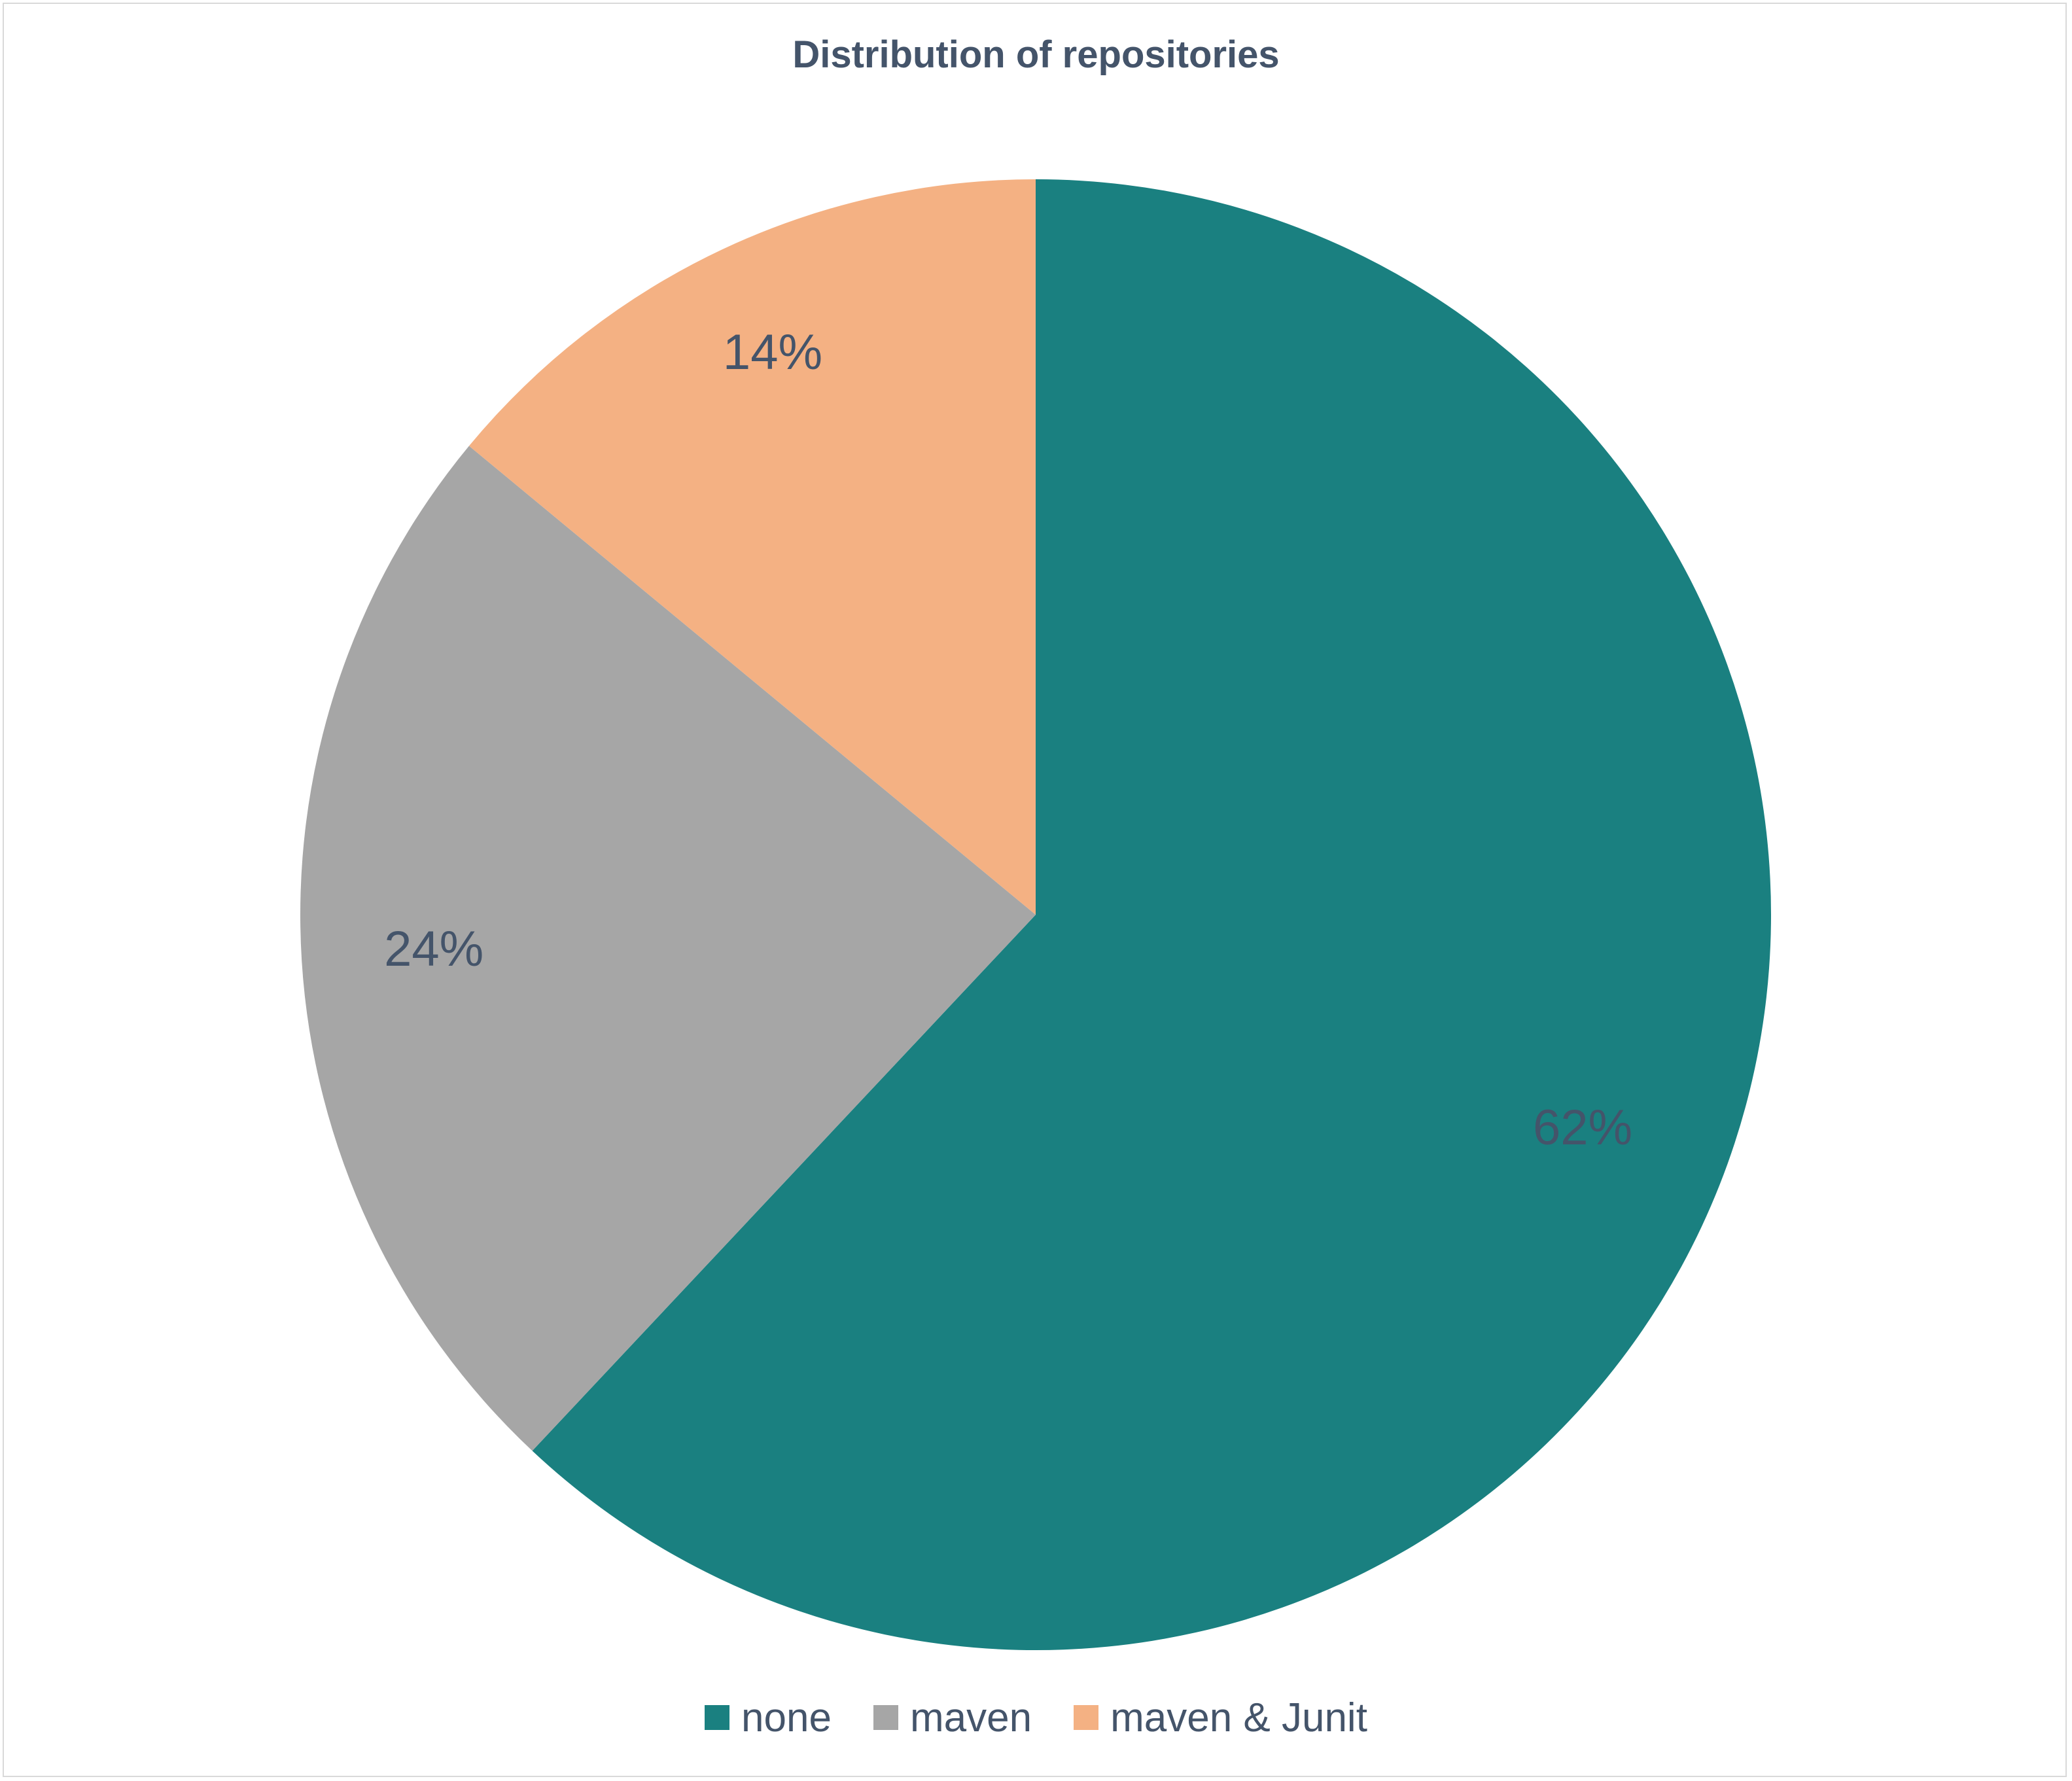 This screenshot has height=1781, width=2072. I want to click on legend-item-maven-junit: maven & Junit, so click(1220, 1718).